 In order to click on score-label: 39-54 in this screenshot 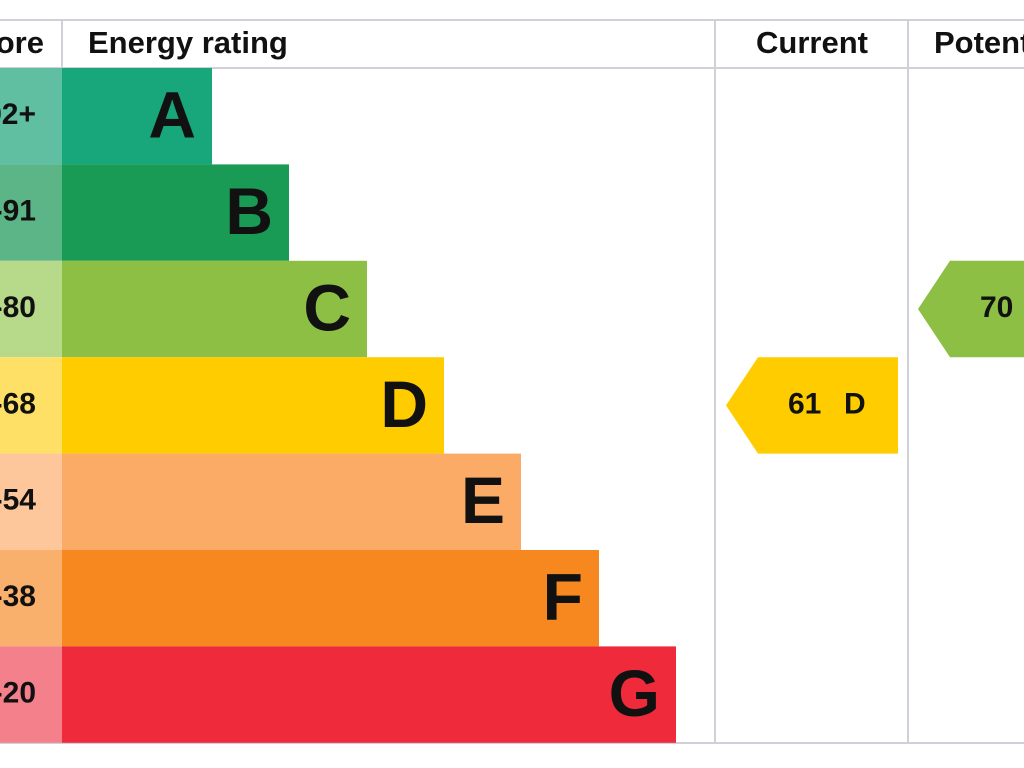, I will do `click(18, 500)`.